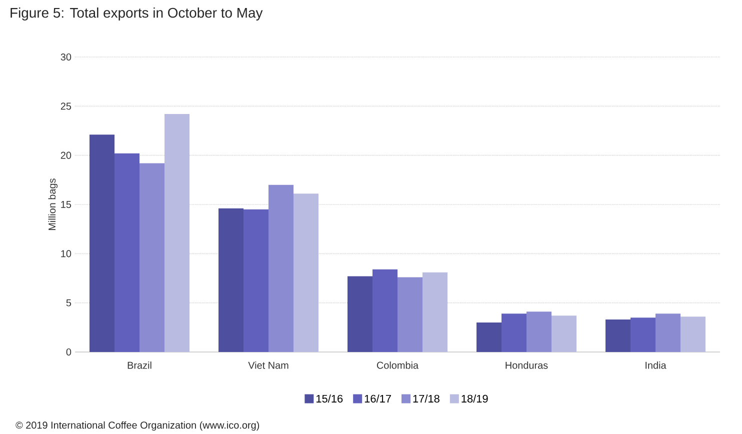  I want to click on x-tick-label: Colombia, so click(397, 365).